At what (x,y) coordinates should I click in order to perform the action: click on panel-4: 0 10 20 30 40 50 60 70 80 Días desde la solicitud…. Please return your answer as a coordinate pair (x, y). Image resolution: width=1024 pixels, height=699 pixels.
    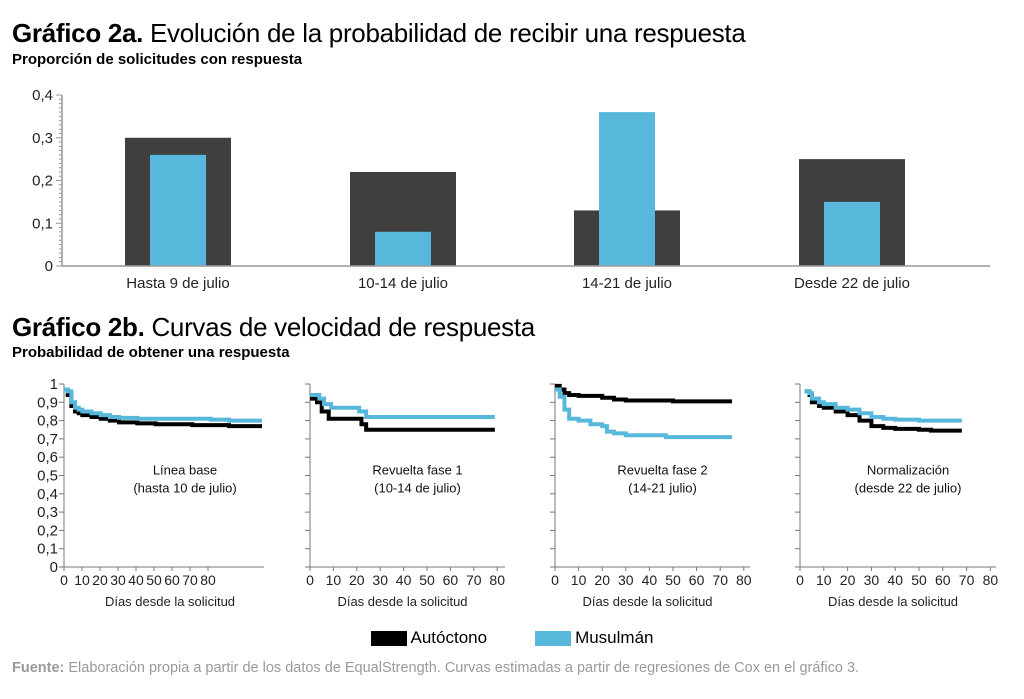
    Looking at the image, I should click on (897, 496).